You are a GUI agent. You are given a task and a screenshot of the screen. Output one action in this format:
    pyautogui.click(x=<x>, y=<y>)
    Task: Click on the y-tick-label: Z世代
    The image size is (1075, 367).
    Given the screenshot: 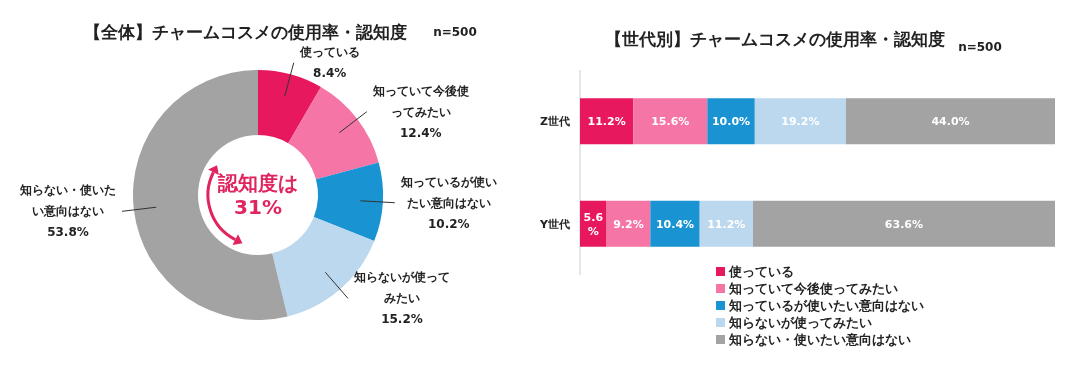 What is the action you would take?
    pyautogui.click(x=555, y=122)
    